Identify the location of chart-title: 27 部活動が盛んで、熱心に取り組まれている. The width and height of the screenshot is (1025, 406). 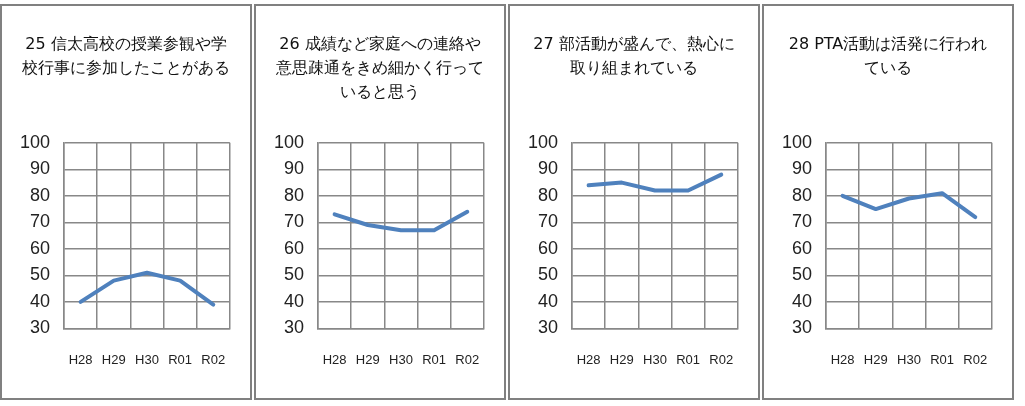
(634, 56).